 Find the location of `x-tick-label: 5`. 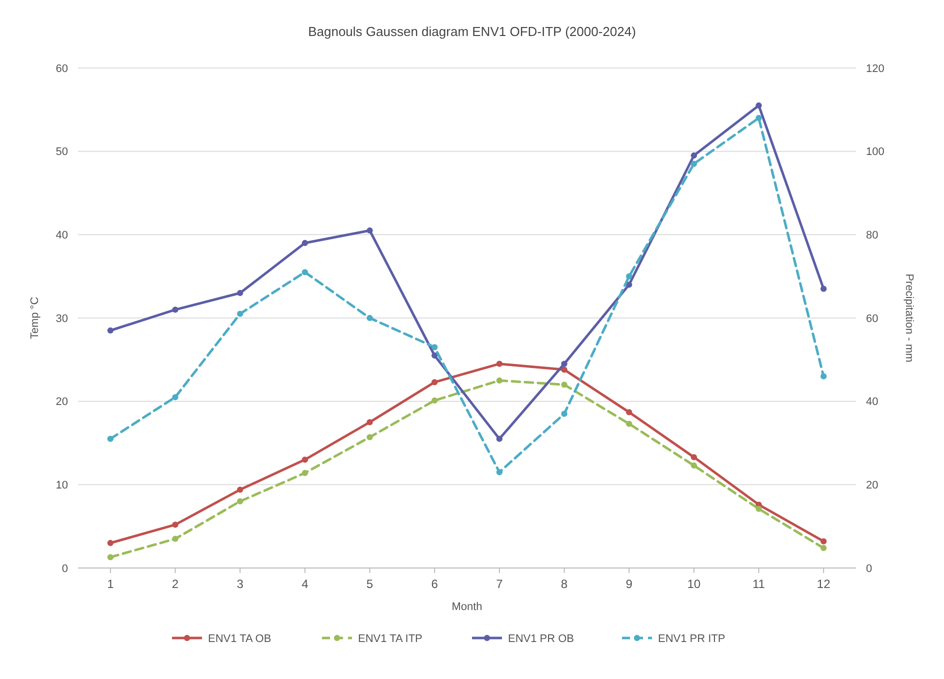

x-tick-label: 5 is located at coordinates (370, 584).